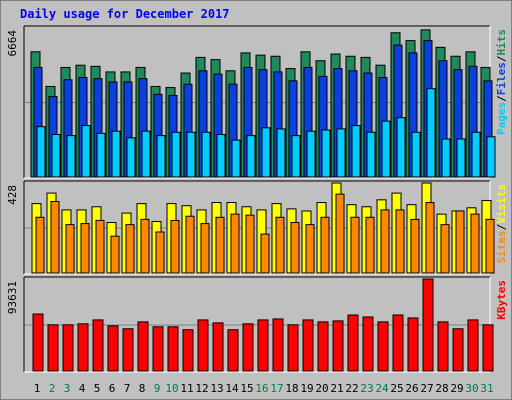 The height and width of the screenshot is (400, 512). What do you see at coordinates (501, 204) in the screenshot?
I see `legend-visits: Visits` at bounding box center [501, 204].